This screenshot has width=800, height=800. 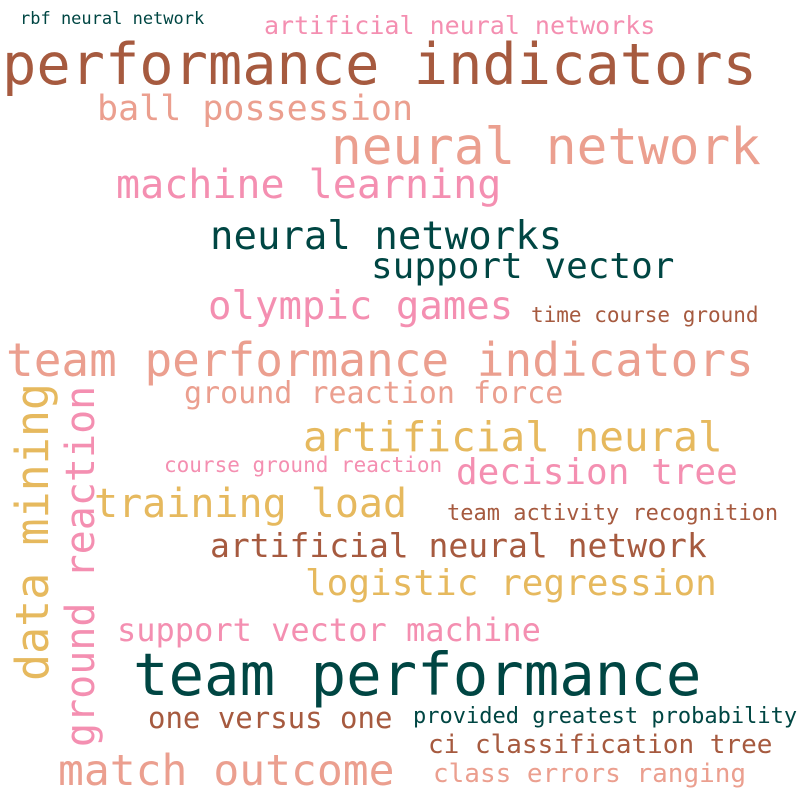 What do you see at coordinates (380, 360) in the screenshot?
I see `word-team-performance-indicators: team performance indicators` at bounding box center [380, 360].